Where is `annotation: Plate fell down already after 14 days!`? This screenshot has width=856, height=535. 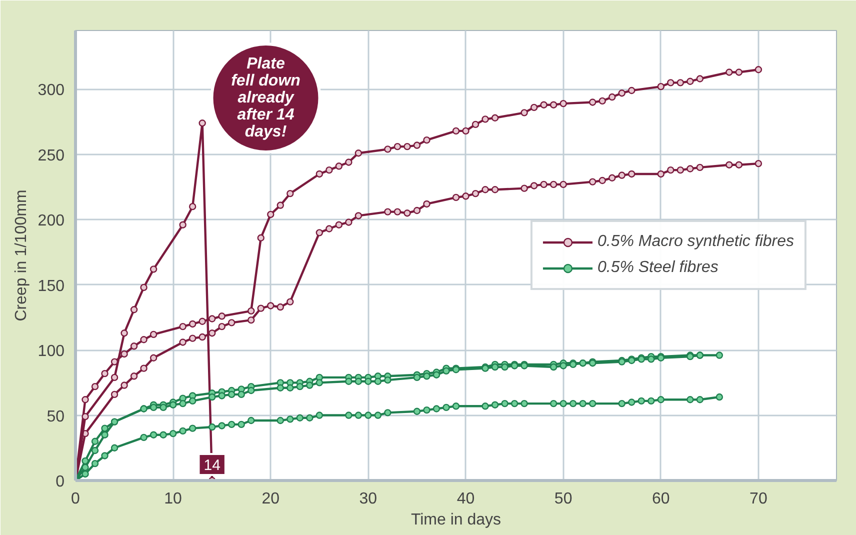
annotation: Plate fell down already after 14 days! is located at coordinates (266, 98).